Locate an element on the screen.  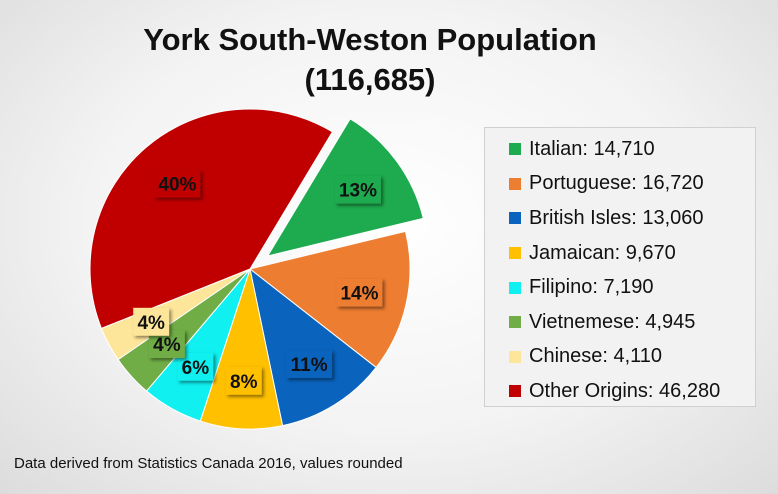
legend-item-chinese: Chinese: 4,110 is located at coordinates (632, 357).